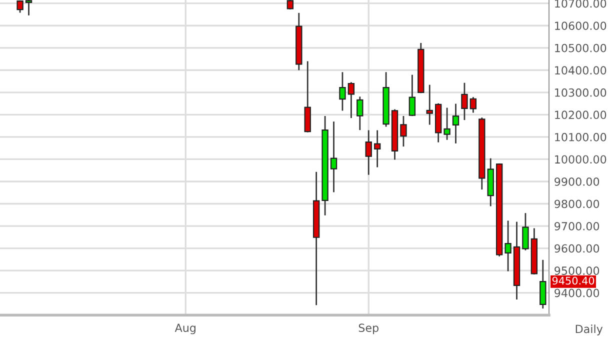  What do you see at coordinates (577, 226) in the screenshot?
I see `y-tick-label: 9700.00` at bounding box center [577, 226].